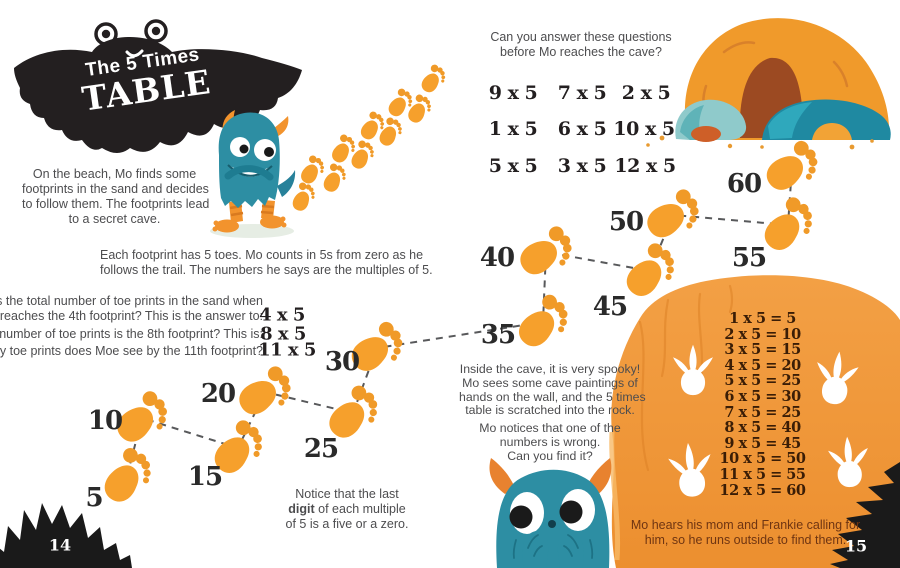  Describe the element at coordinates (94, 498) in the screenshot. I see `trail-number: 5` at that location.